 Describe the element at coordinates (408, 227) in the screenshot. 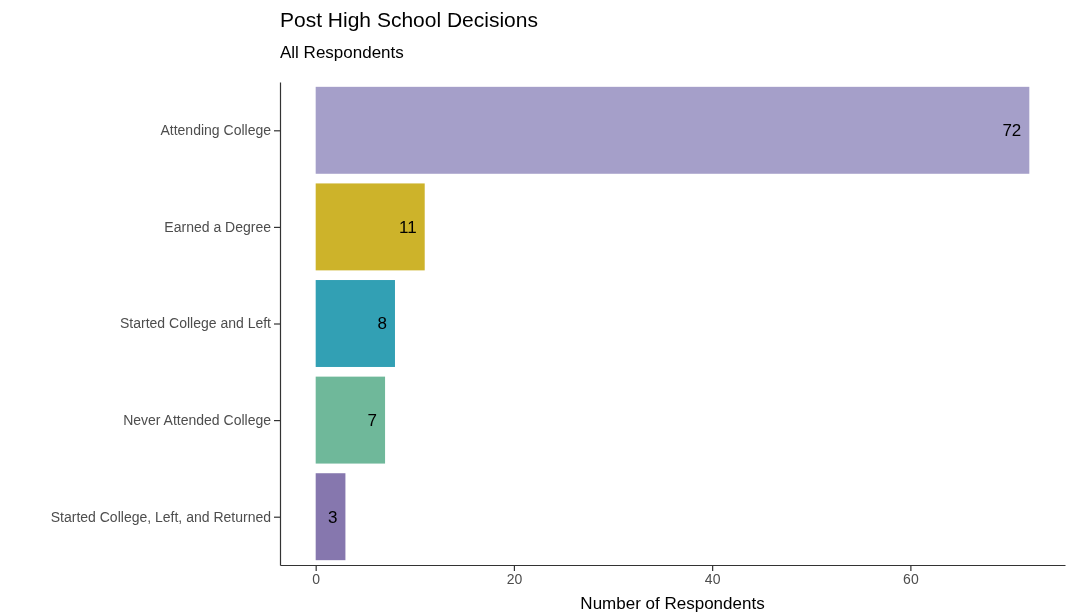

I see `data-label: 11` at that location.